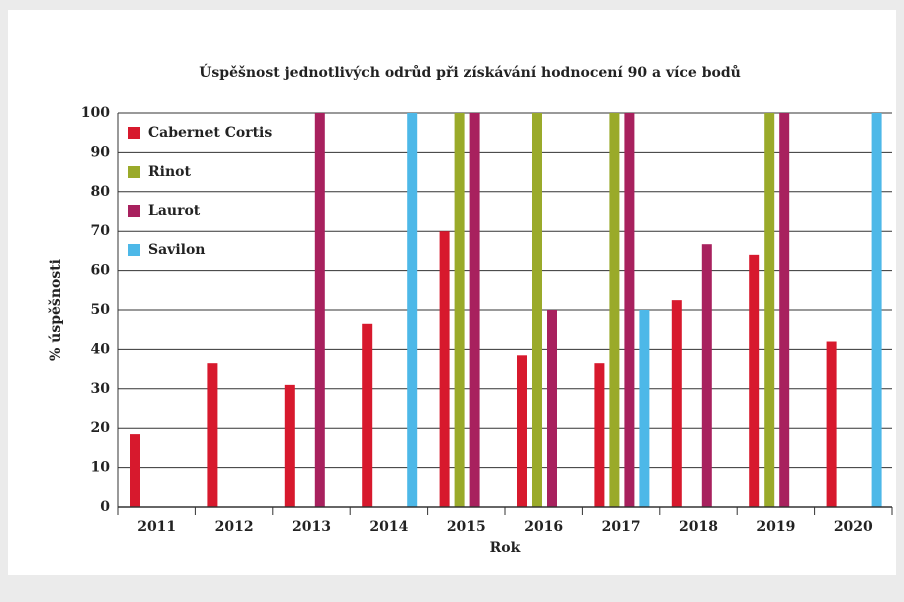 The height and width of the screenshot is (602, 904). What do you see at coordinates (101, 389) in the screenshot?
I see `y-tick-label: 30` at bounding box center [101, 389].